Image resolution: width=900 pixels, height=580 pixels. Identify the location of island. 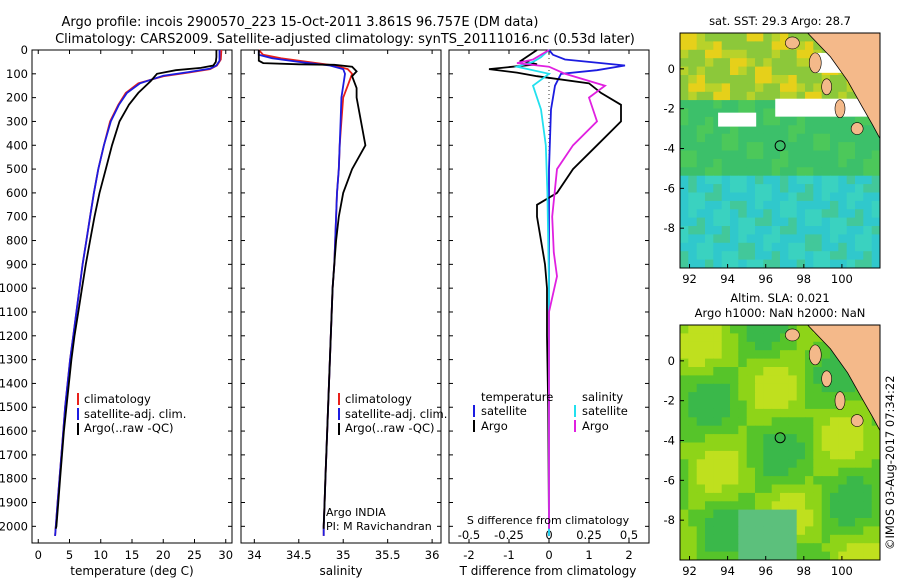
(857, 420).